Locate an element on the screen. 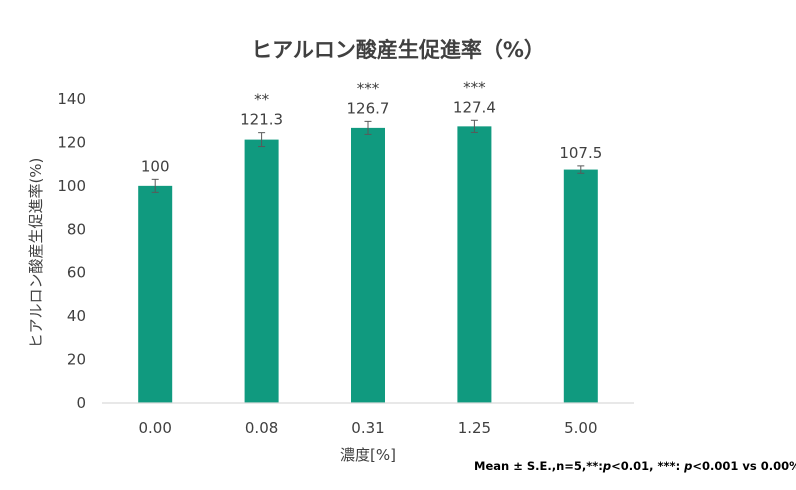  x-tick-label: 0.08 is located at coordinates (261, 428).